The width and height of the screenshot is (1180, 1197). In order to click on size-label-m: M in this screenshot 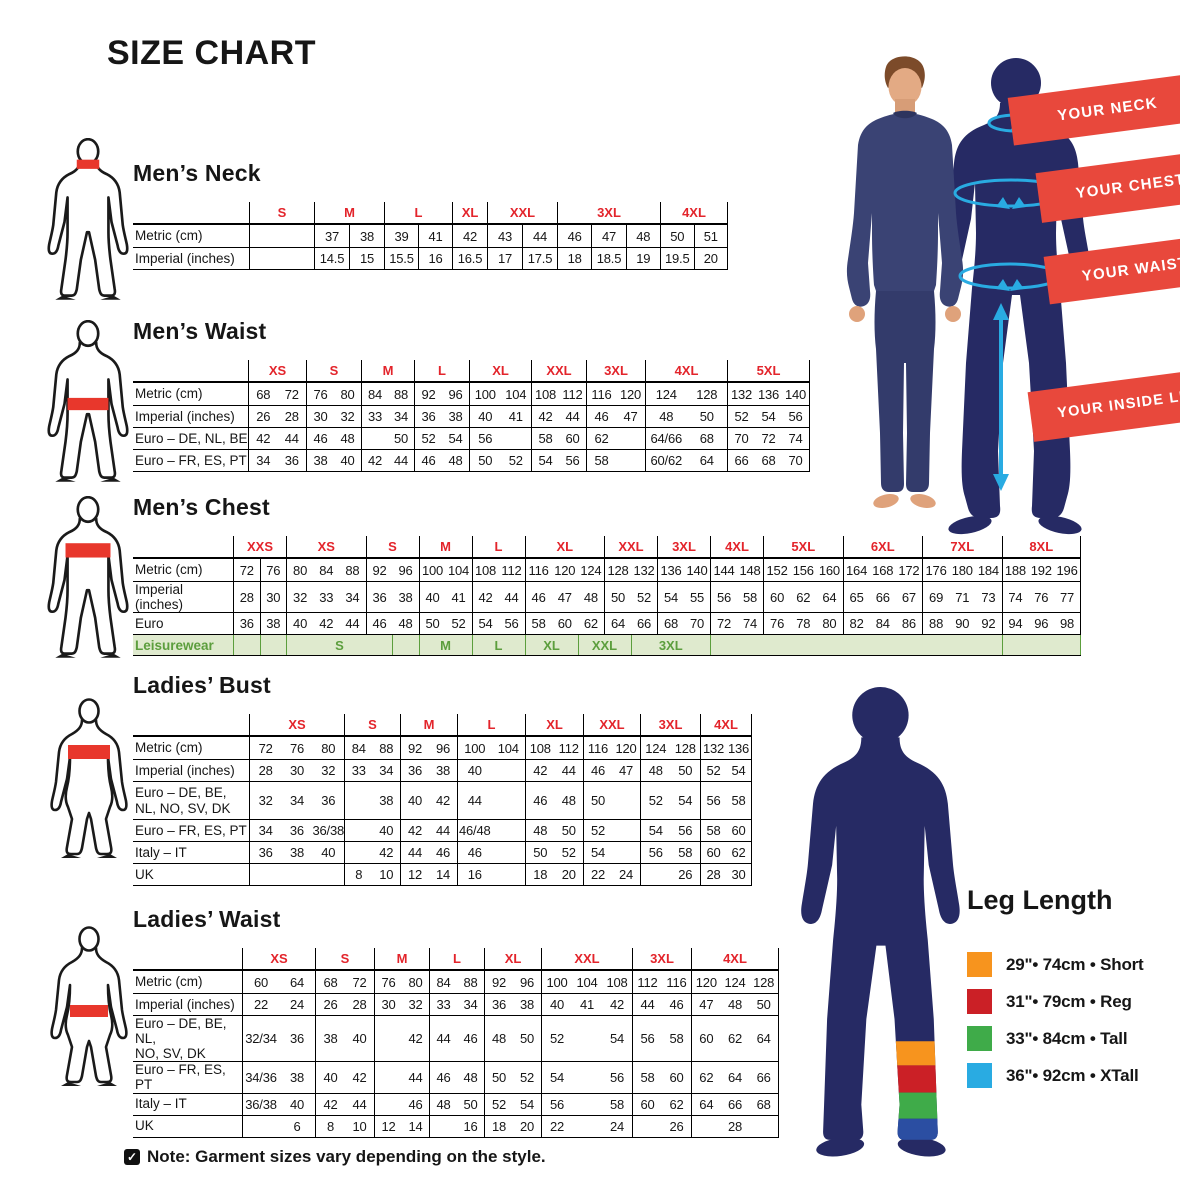, I will do `click(401, 958)`.